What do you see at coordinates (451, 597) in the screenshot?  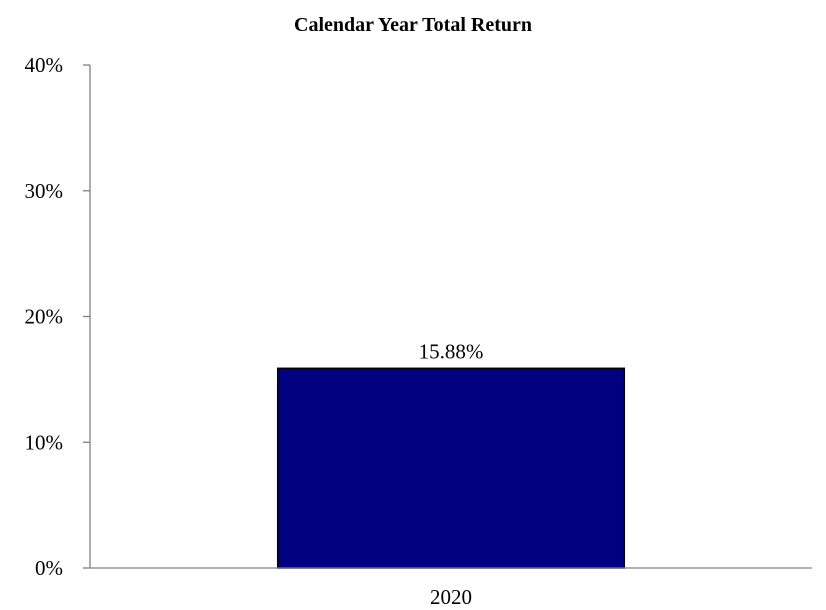 I see `x-tick-label: 2020` at bounding box center [451, 597].